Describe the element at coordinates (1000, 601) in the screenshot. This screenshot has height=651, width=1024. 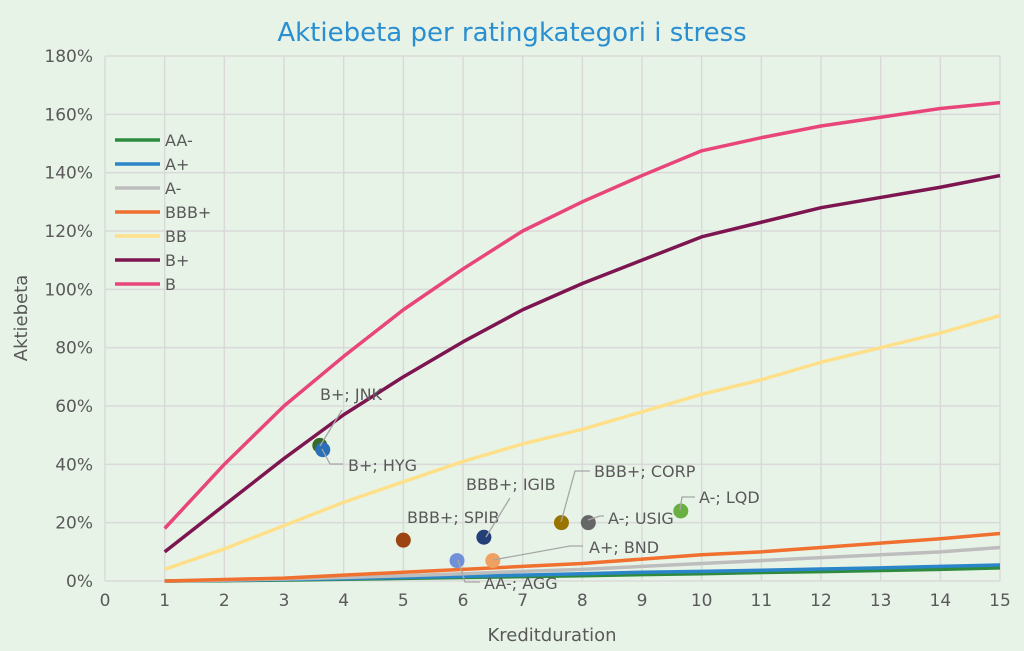
I see `x-tick-label: 15` at that location.